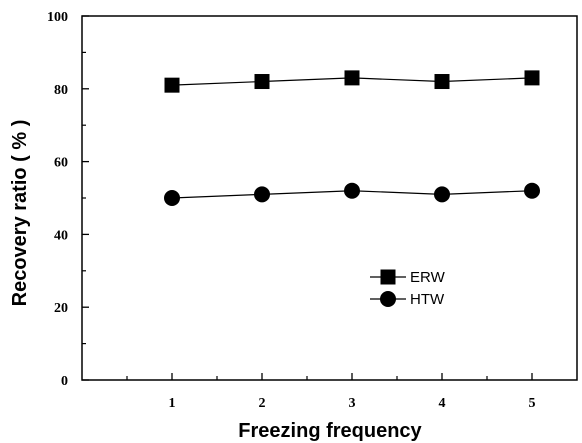 Image resolution: width=582 pixels, height=443 pixels. What do you see at coordinates (262, 403) in the screenshot?
I see `x-tick-label: 2` at bounding box center [262, 403].